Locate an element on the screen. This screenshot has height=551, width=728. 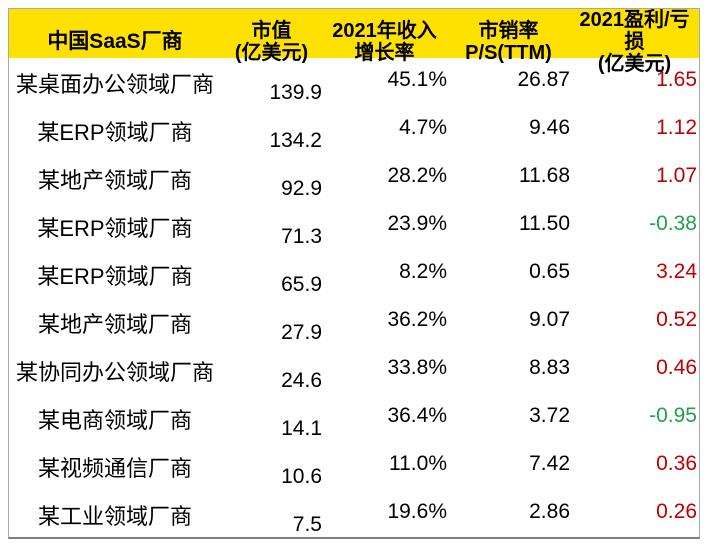
table-row: 某桌面办公领域厂商 139.9 45.1% 26.87 1.65 is located at coordinates (354, 82).